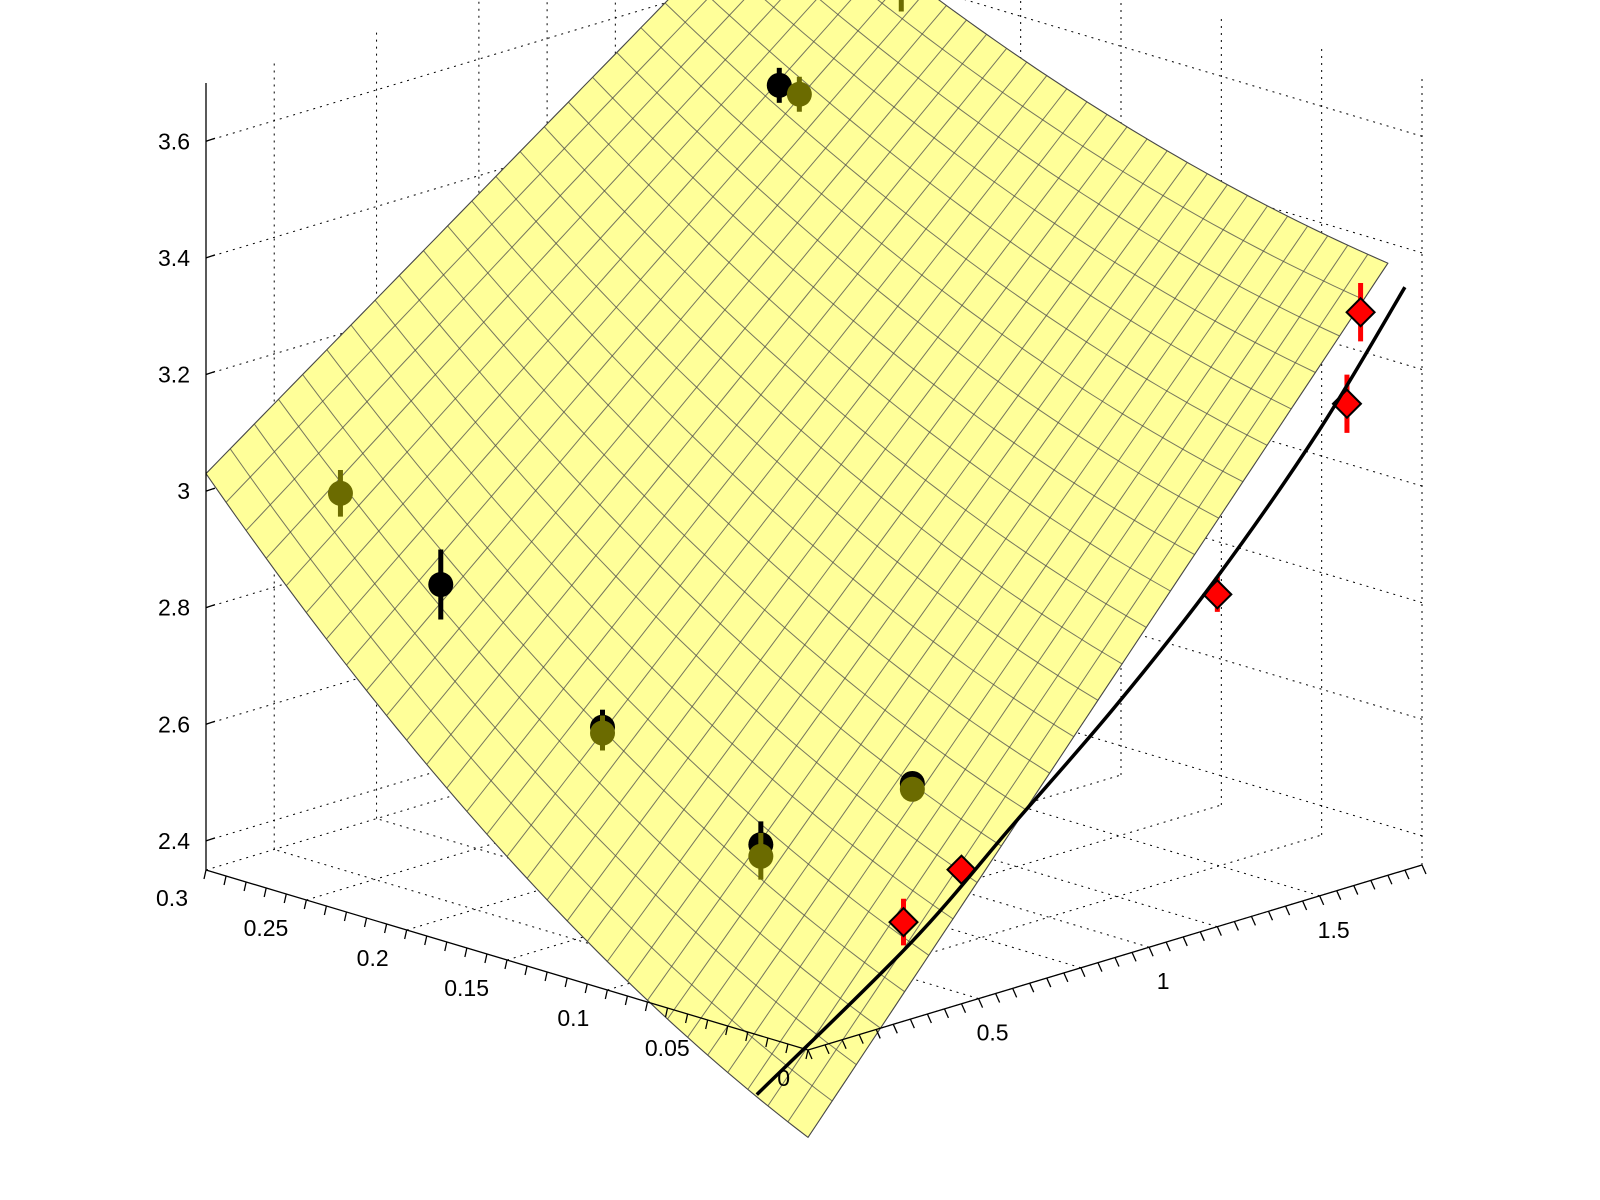 This screenshot has height=1200, width=1600. Describe the element at coordinates (174, 724) in the screenshot. I see `z-tick-label: 2.6` at that location.